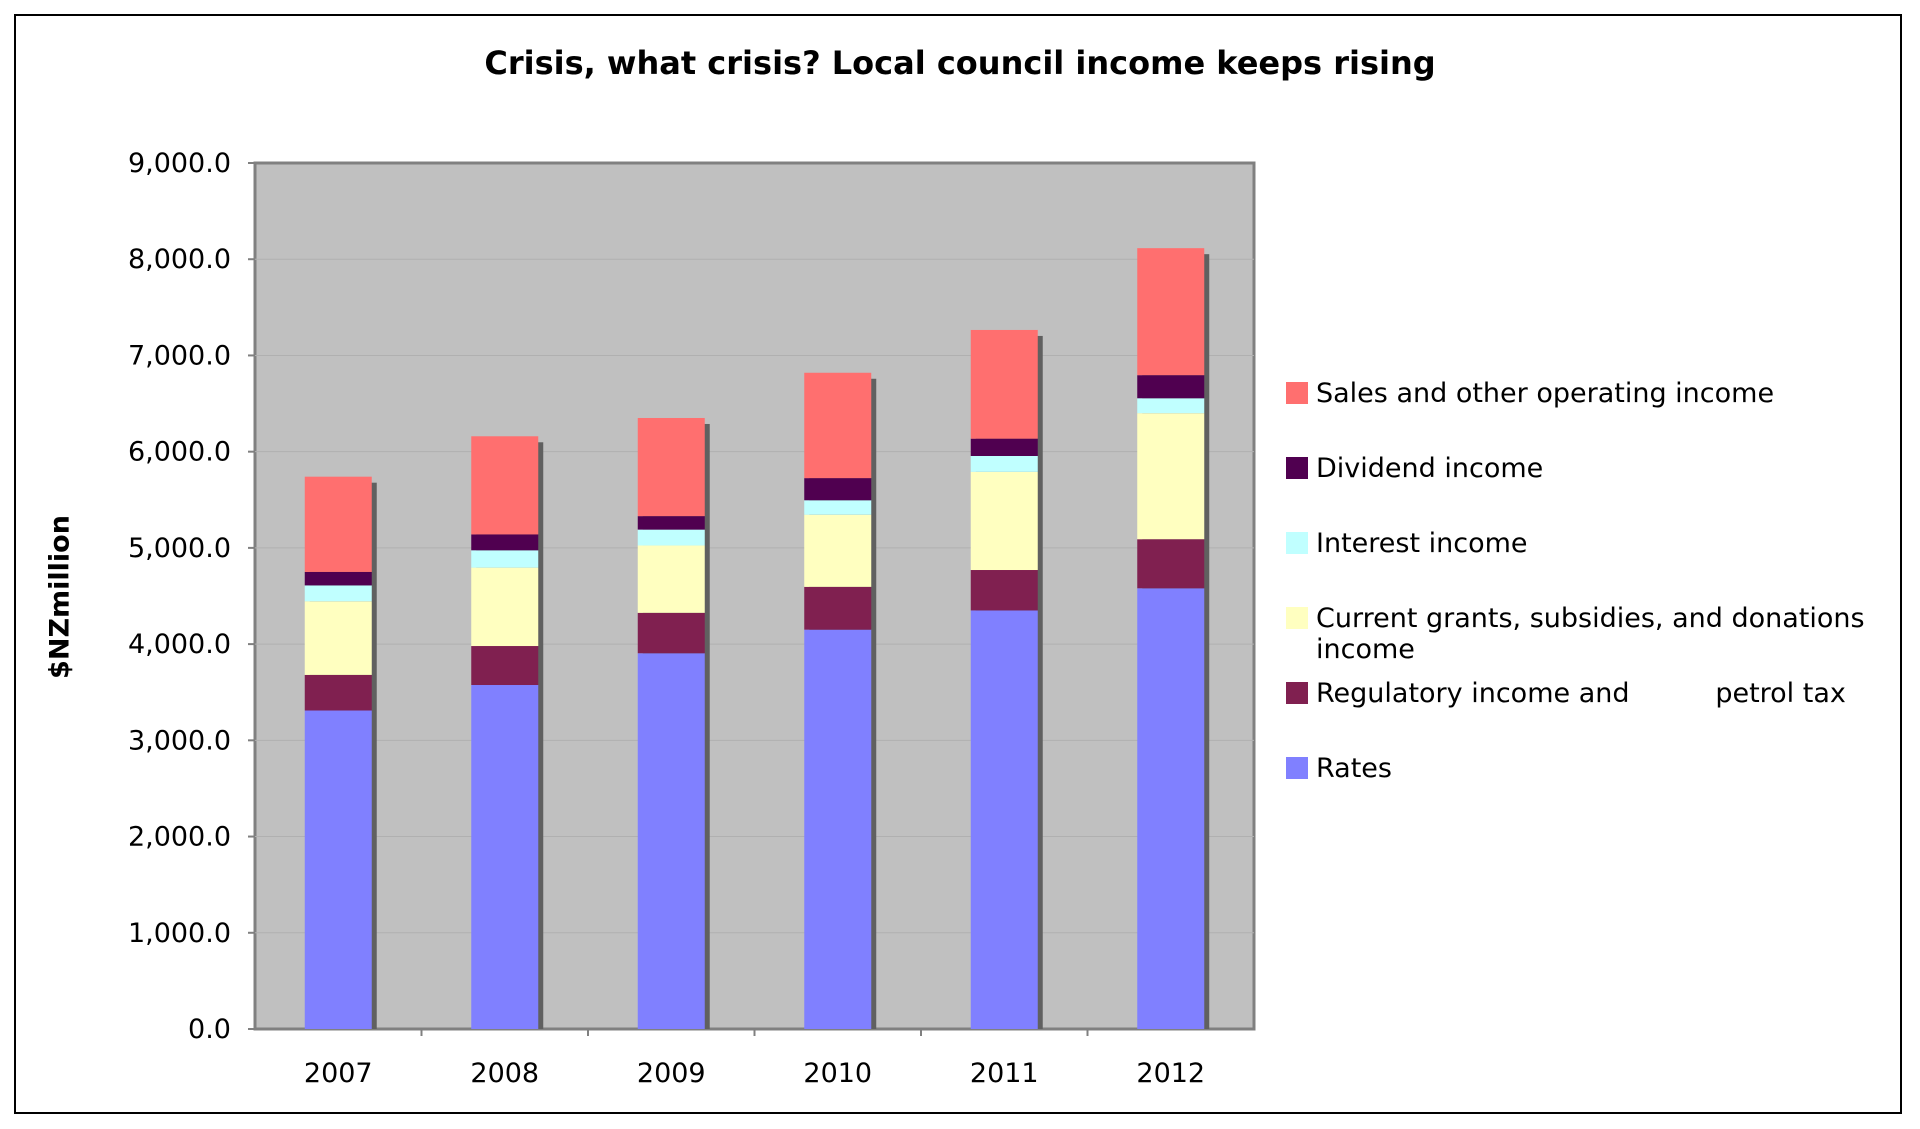  Describe the element at coordinates (671, 1073) in the screenshot. I see `x-tick-label: 2009` at that location.